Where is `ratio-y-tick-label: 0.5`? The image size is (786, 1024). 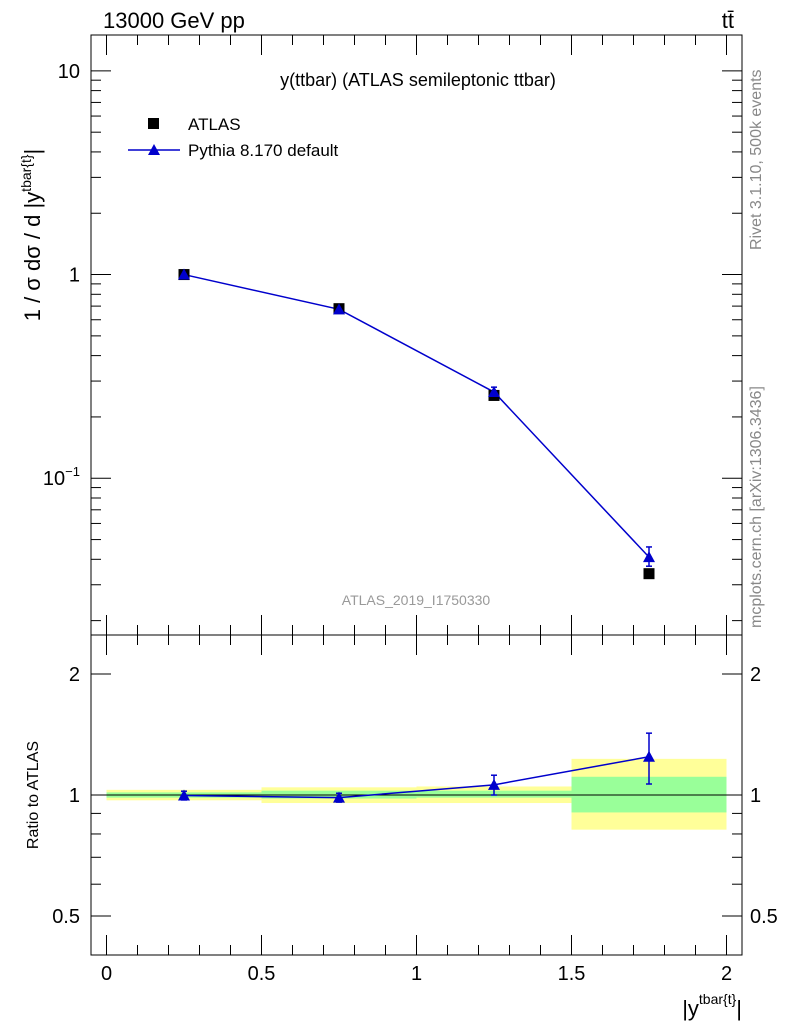 ratio-y-tick-label: 0.5 is located at coordinates (66, 917).